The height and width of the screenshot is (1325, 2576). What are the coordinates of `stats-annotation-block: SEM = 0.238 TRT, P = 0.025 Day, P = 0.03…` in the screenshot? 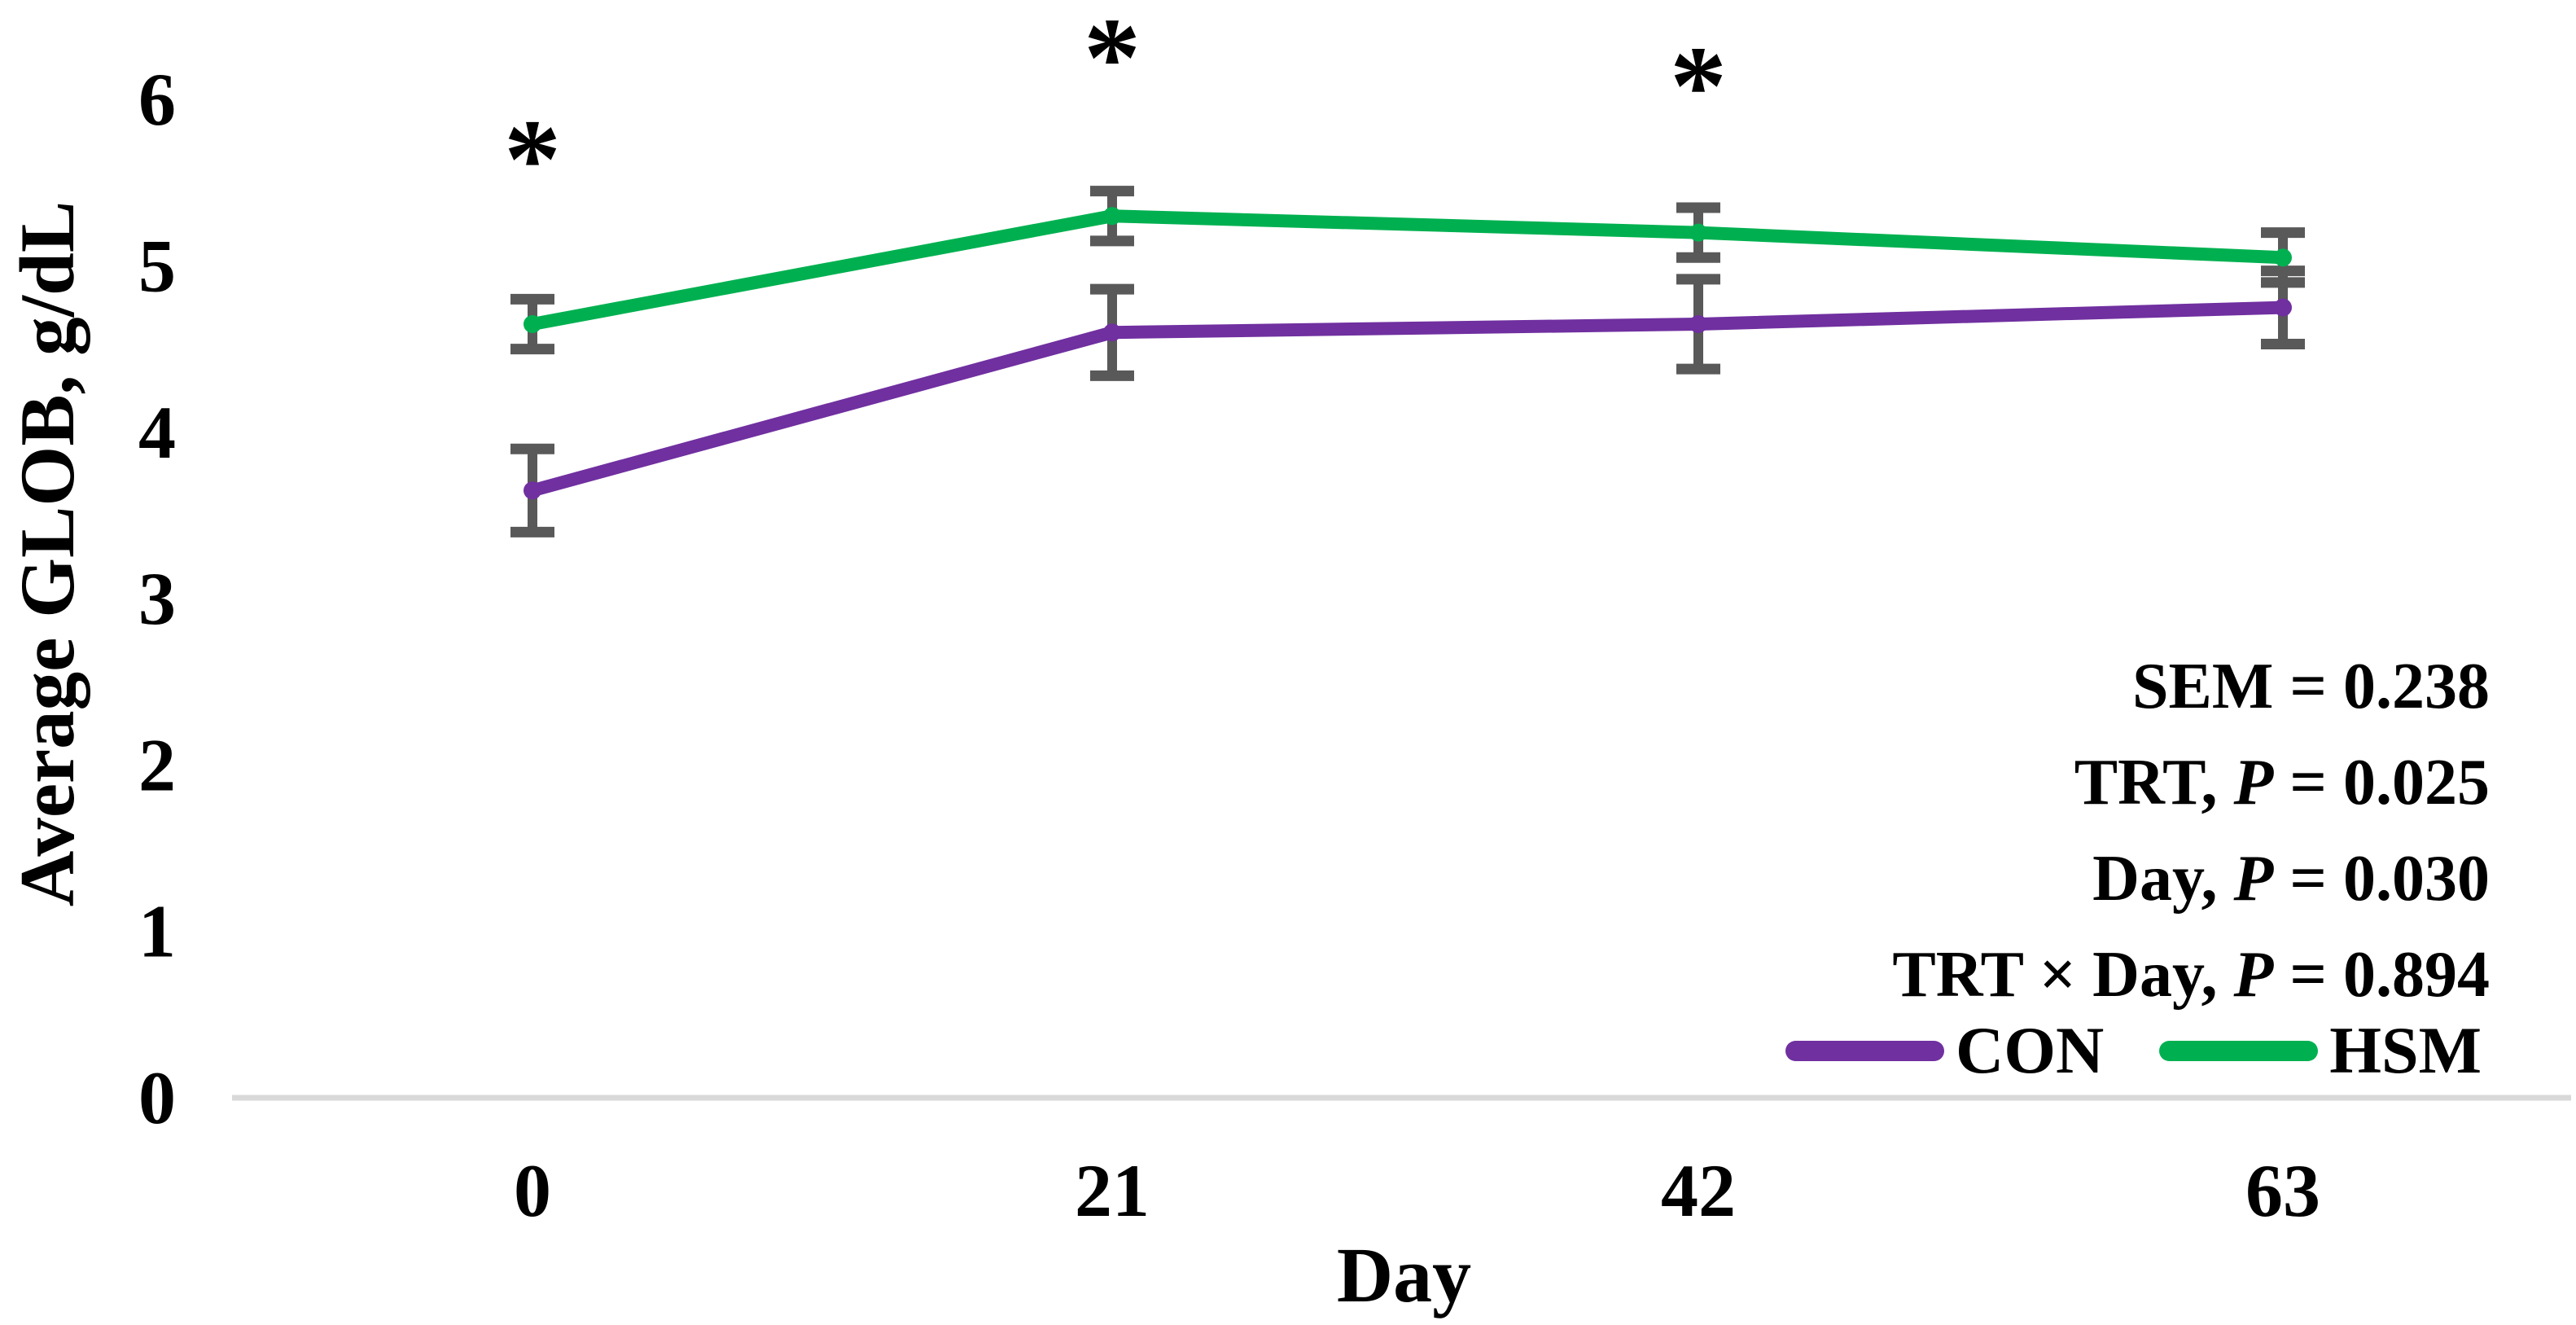 It's located at (2191, 830).